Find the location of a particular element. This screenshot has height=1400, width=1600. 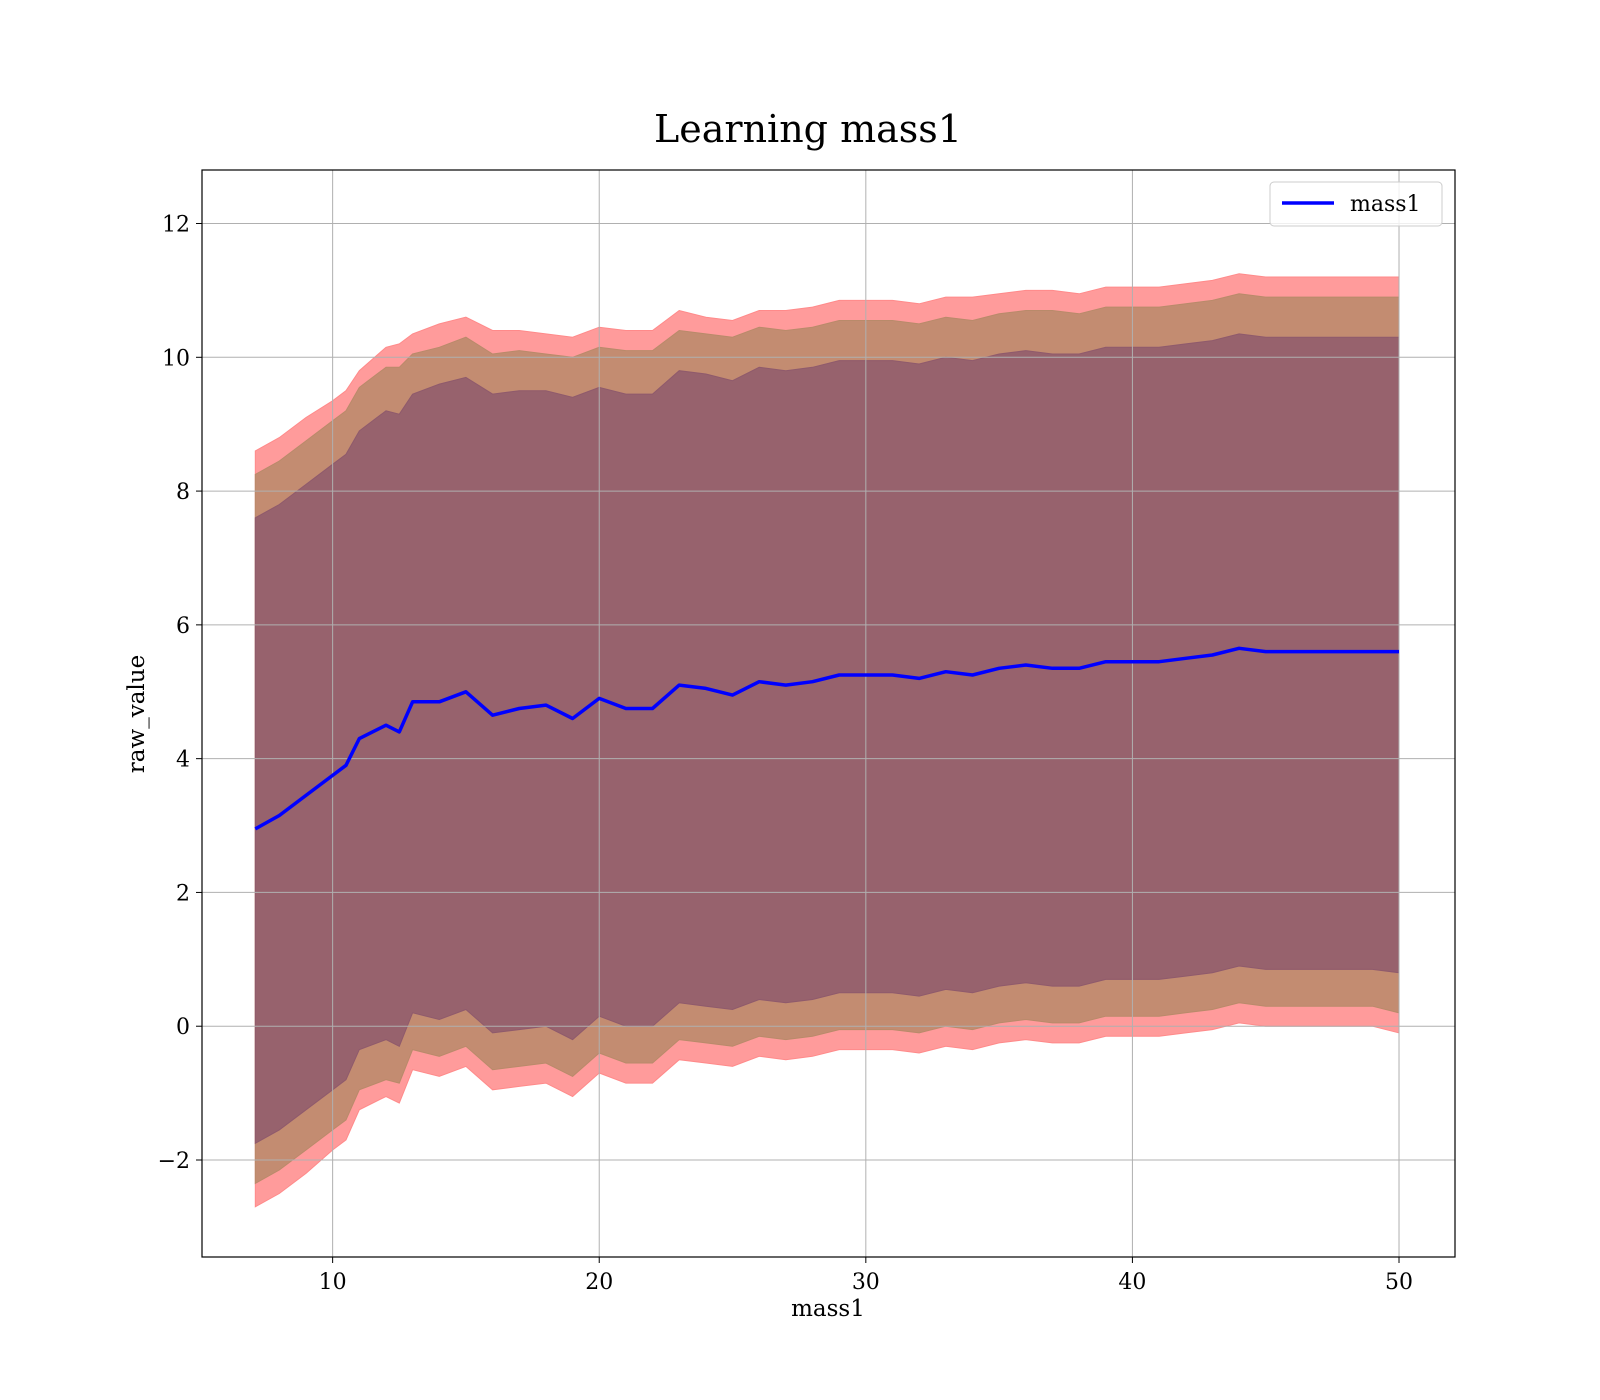

x-axis-ticks: 10 20 30 40 50 is located at coordinates (866, 1276).